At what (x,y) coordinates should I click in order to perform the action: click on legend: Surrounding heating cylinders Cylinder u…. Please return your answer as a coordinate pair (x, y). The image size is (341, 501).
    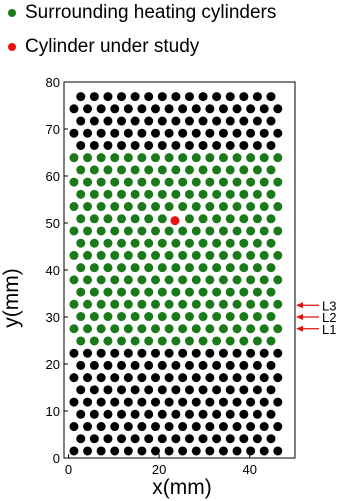
    Looking at the image, I should click on (170, 32).